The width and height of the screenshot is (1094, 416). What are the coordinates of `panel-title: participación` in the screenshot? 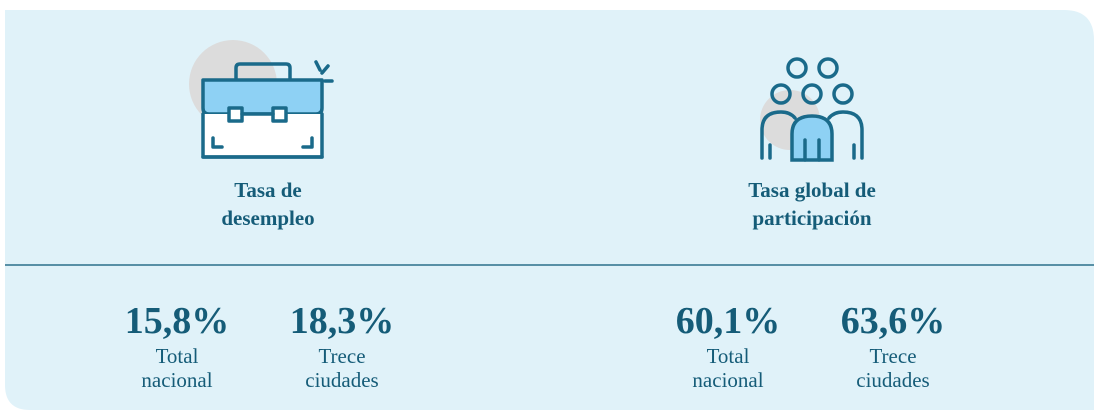 It's located at (812, 218).